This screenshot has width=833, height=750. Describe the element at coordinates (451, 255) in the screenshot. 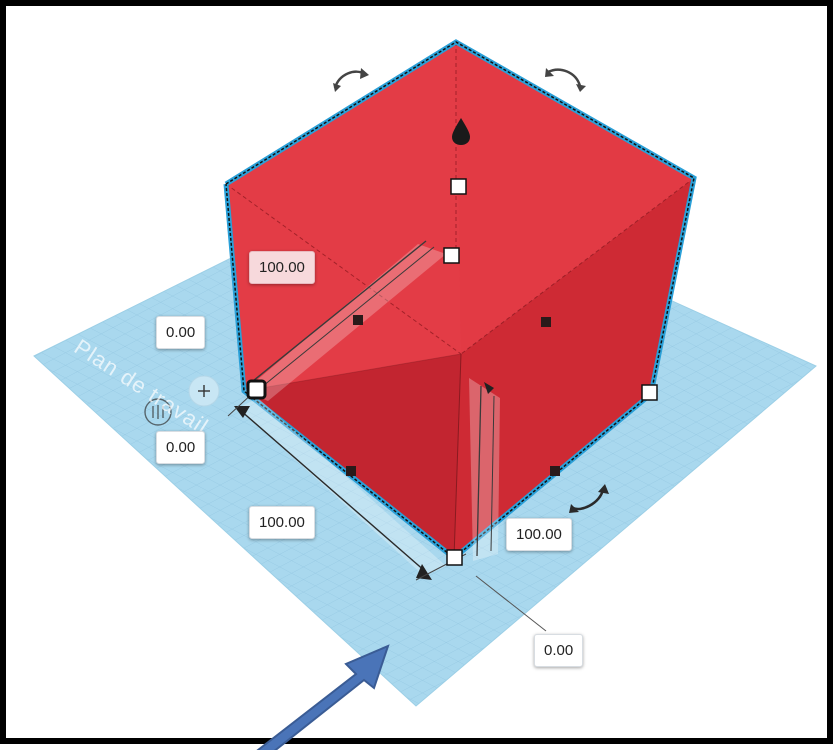

I see `height-handle` at that location.